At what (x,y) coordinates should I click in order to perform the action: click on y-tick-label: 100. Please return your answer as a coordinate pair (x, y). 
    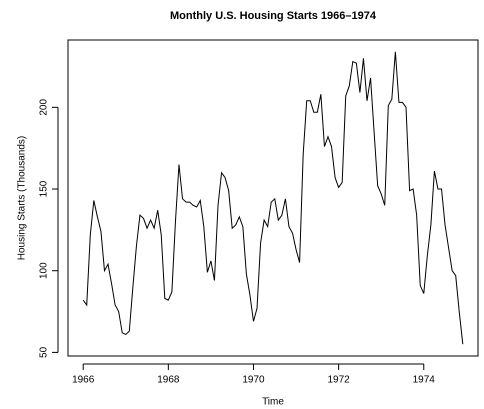
    Looking at the image, I should click on (44, 270).